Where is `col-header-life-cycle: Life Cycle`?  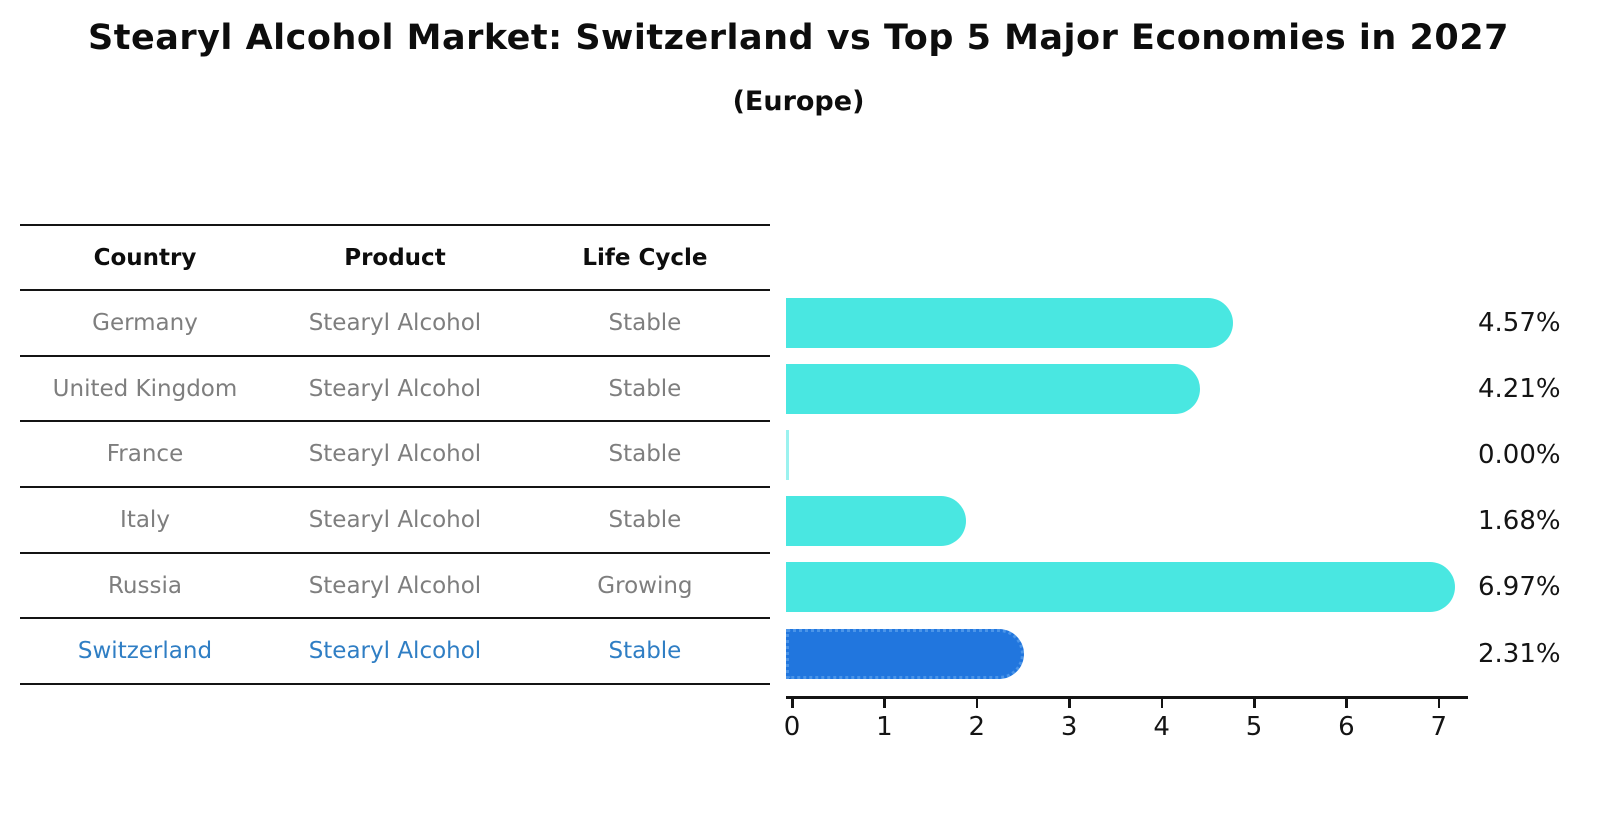 col-header-life-cycle: Life Cycle is located at coordinates (645, 257).